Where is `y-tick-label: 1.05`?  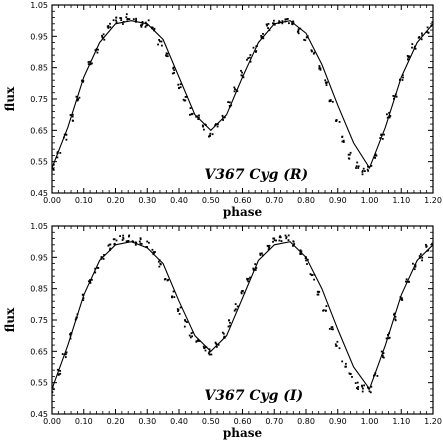 y-tick-label: 1.05 is located at coordinates (39, 226).